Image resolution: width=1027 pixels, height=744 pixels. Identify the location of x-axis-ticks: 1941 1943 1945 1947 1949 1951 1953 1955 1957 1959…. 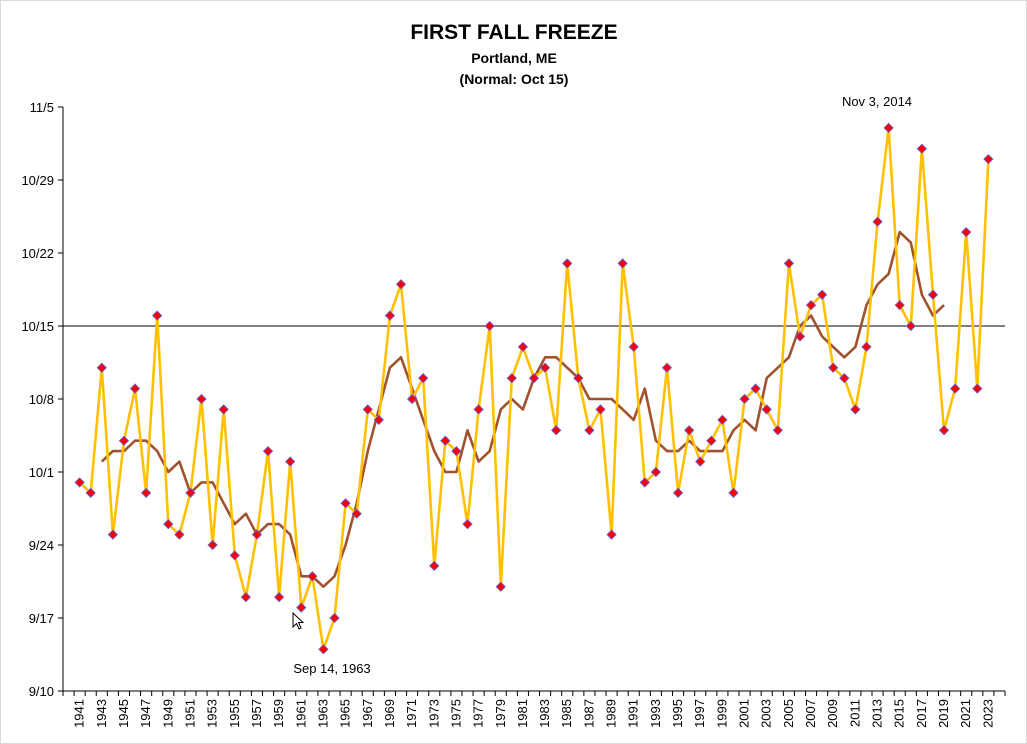
(534, 709).